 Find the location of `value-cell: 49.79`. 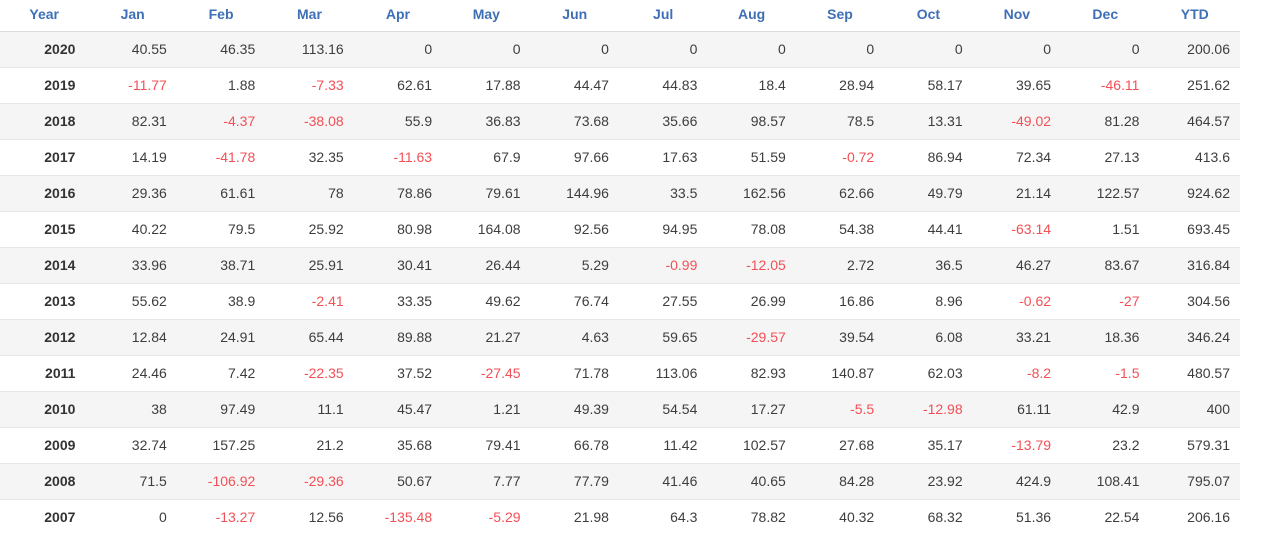

value-cell: 49.79 is located at coordinates (945, 193).